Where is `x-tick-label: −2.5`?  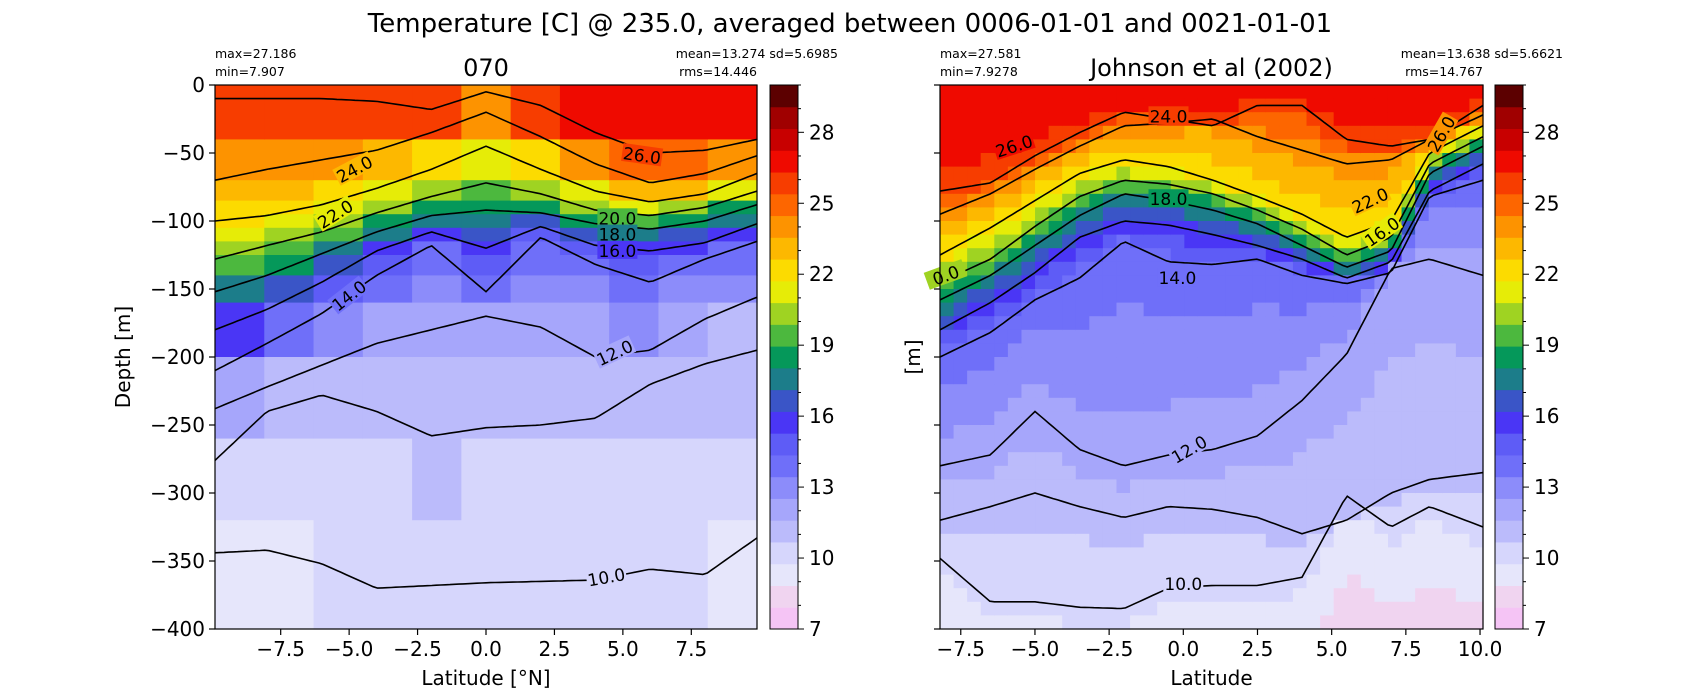
x-tick-label: −2.5 is located at coordinates (1109, 649).